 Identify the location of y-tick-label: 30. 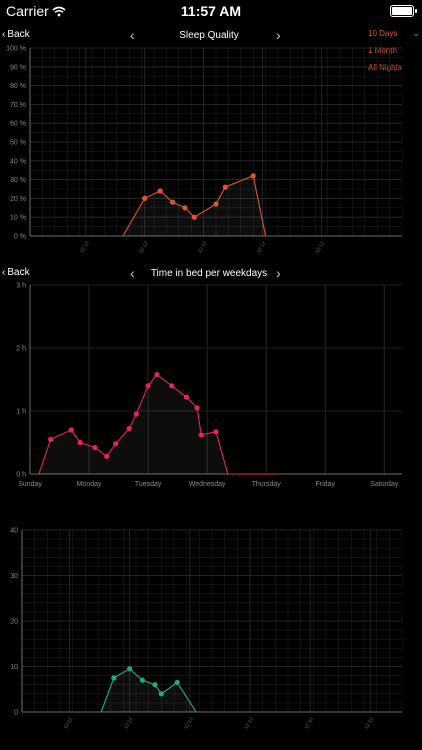
(14, 576).